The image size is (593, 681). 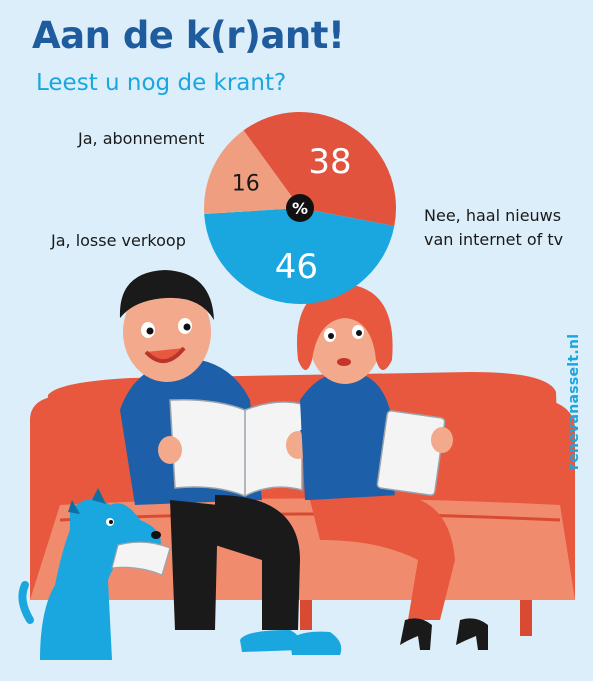 What do you see at coordinates (494, 239) in the screenshot?
I see `legend-label-nee-line2: van internet of tv` at bounding box center [494, 239].